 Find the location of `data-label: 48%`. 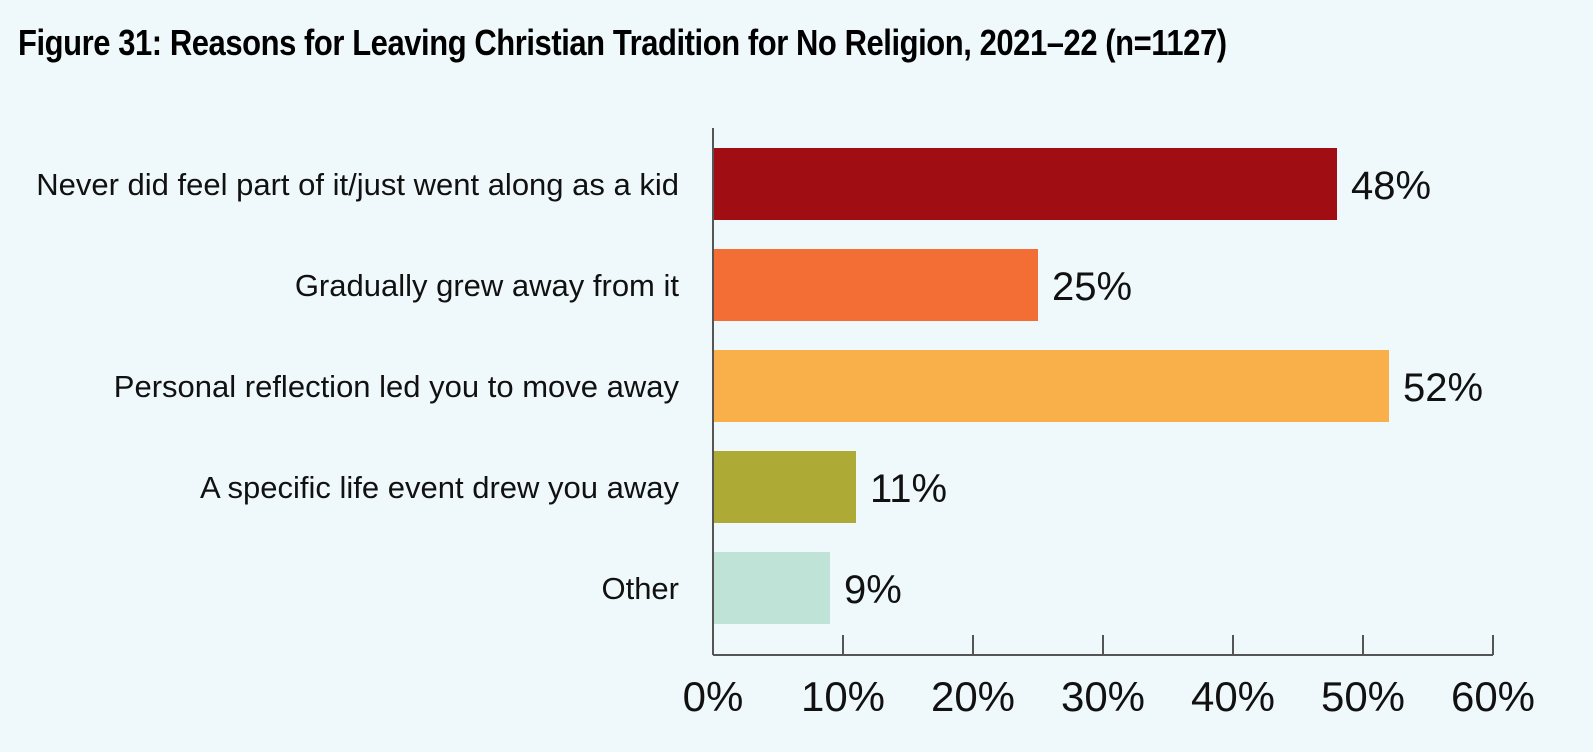

data-label: 48% is located at coordinates (1391, 186).